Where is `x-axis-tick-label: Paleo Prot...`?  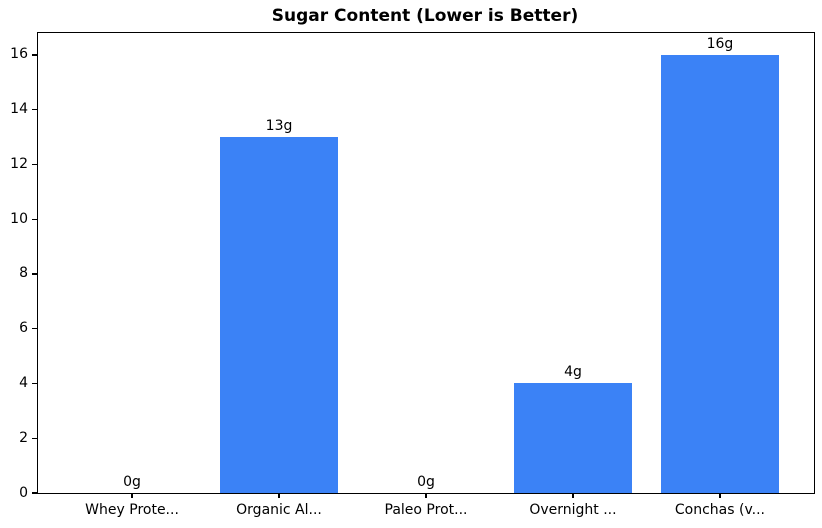 x-axis-tick-label: Paleo Prot... is located at coordinates (426, 510).